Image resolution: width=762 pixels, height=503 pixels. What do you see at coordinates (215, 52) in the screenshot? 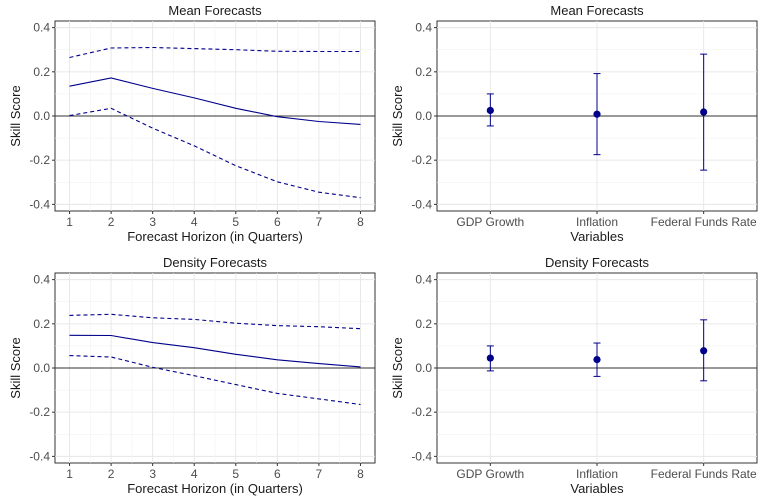
I see `series-line-upper` at bounding box center [215, 52].